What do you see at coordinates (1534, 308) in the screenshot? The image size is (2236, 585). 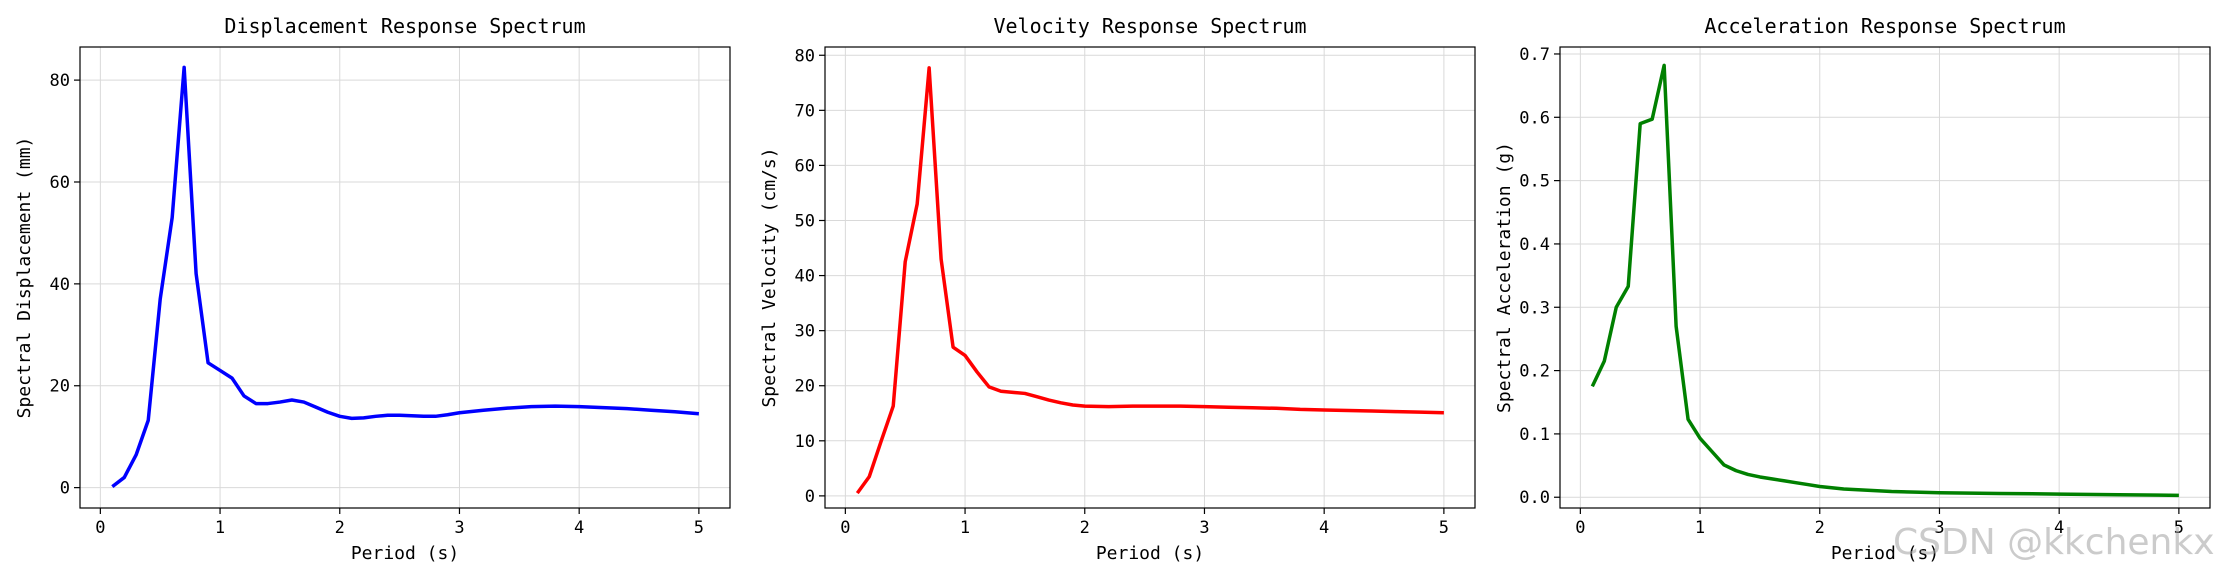 I see `y-tick-label: 0.3` at bounding box center [1534, 308].